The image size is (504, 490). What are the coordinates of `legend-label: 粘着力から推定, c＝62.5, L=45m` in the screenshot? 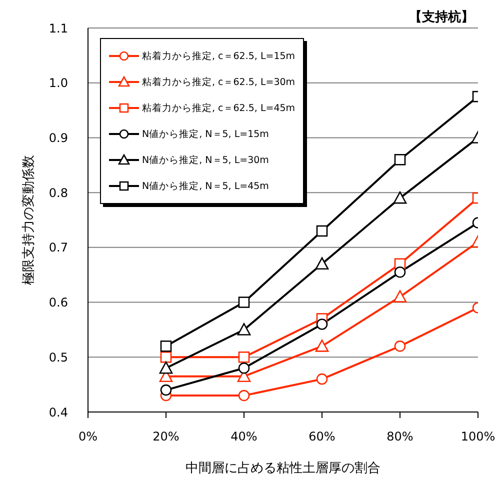 It's located at (219, 108).